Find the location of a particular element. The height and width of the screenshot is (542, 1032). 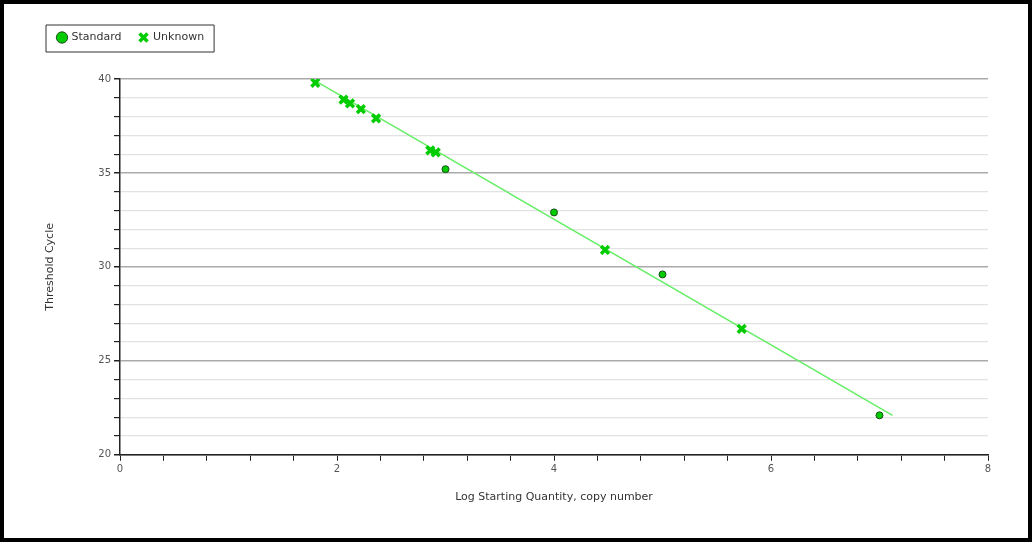

x-tick-label: 8 is located at coordinates (988, 469).